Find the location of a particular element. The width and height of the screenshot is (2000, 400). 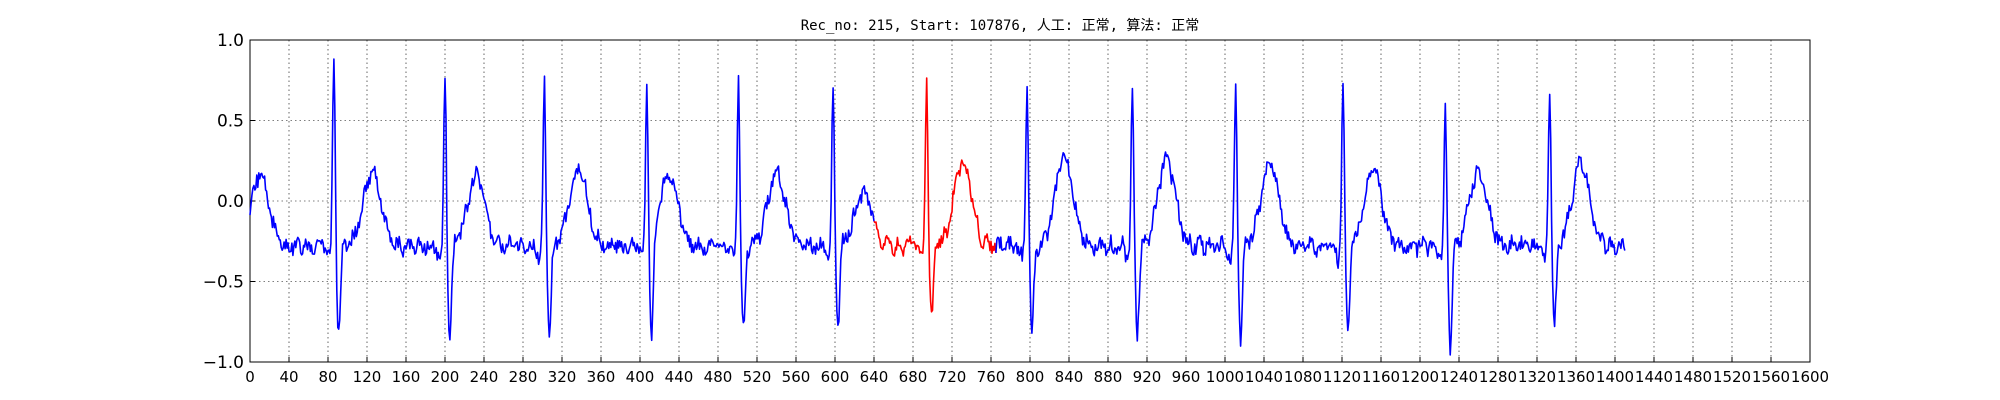

x-tick-label: 40 is located at coordinates (288, 377).